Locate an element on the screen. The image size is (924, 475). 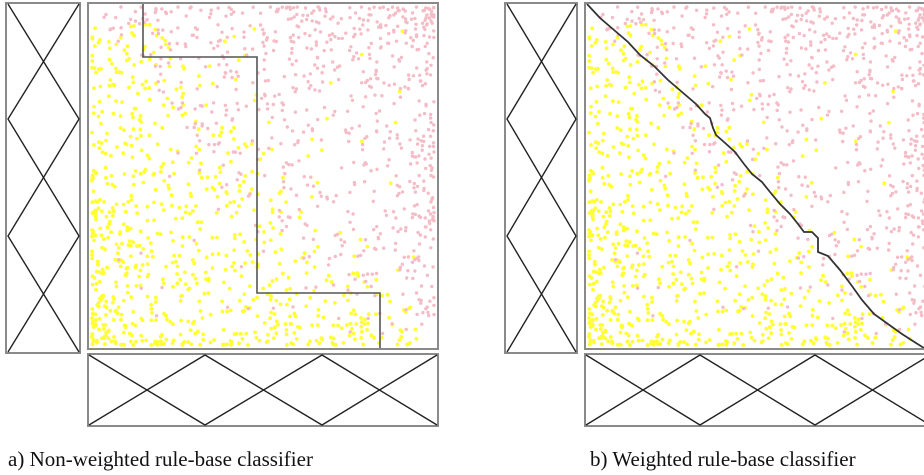
panel-b-x-membership-functions is located at coordinates (754, 390).